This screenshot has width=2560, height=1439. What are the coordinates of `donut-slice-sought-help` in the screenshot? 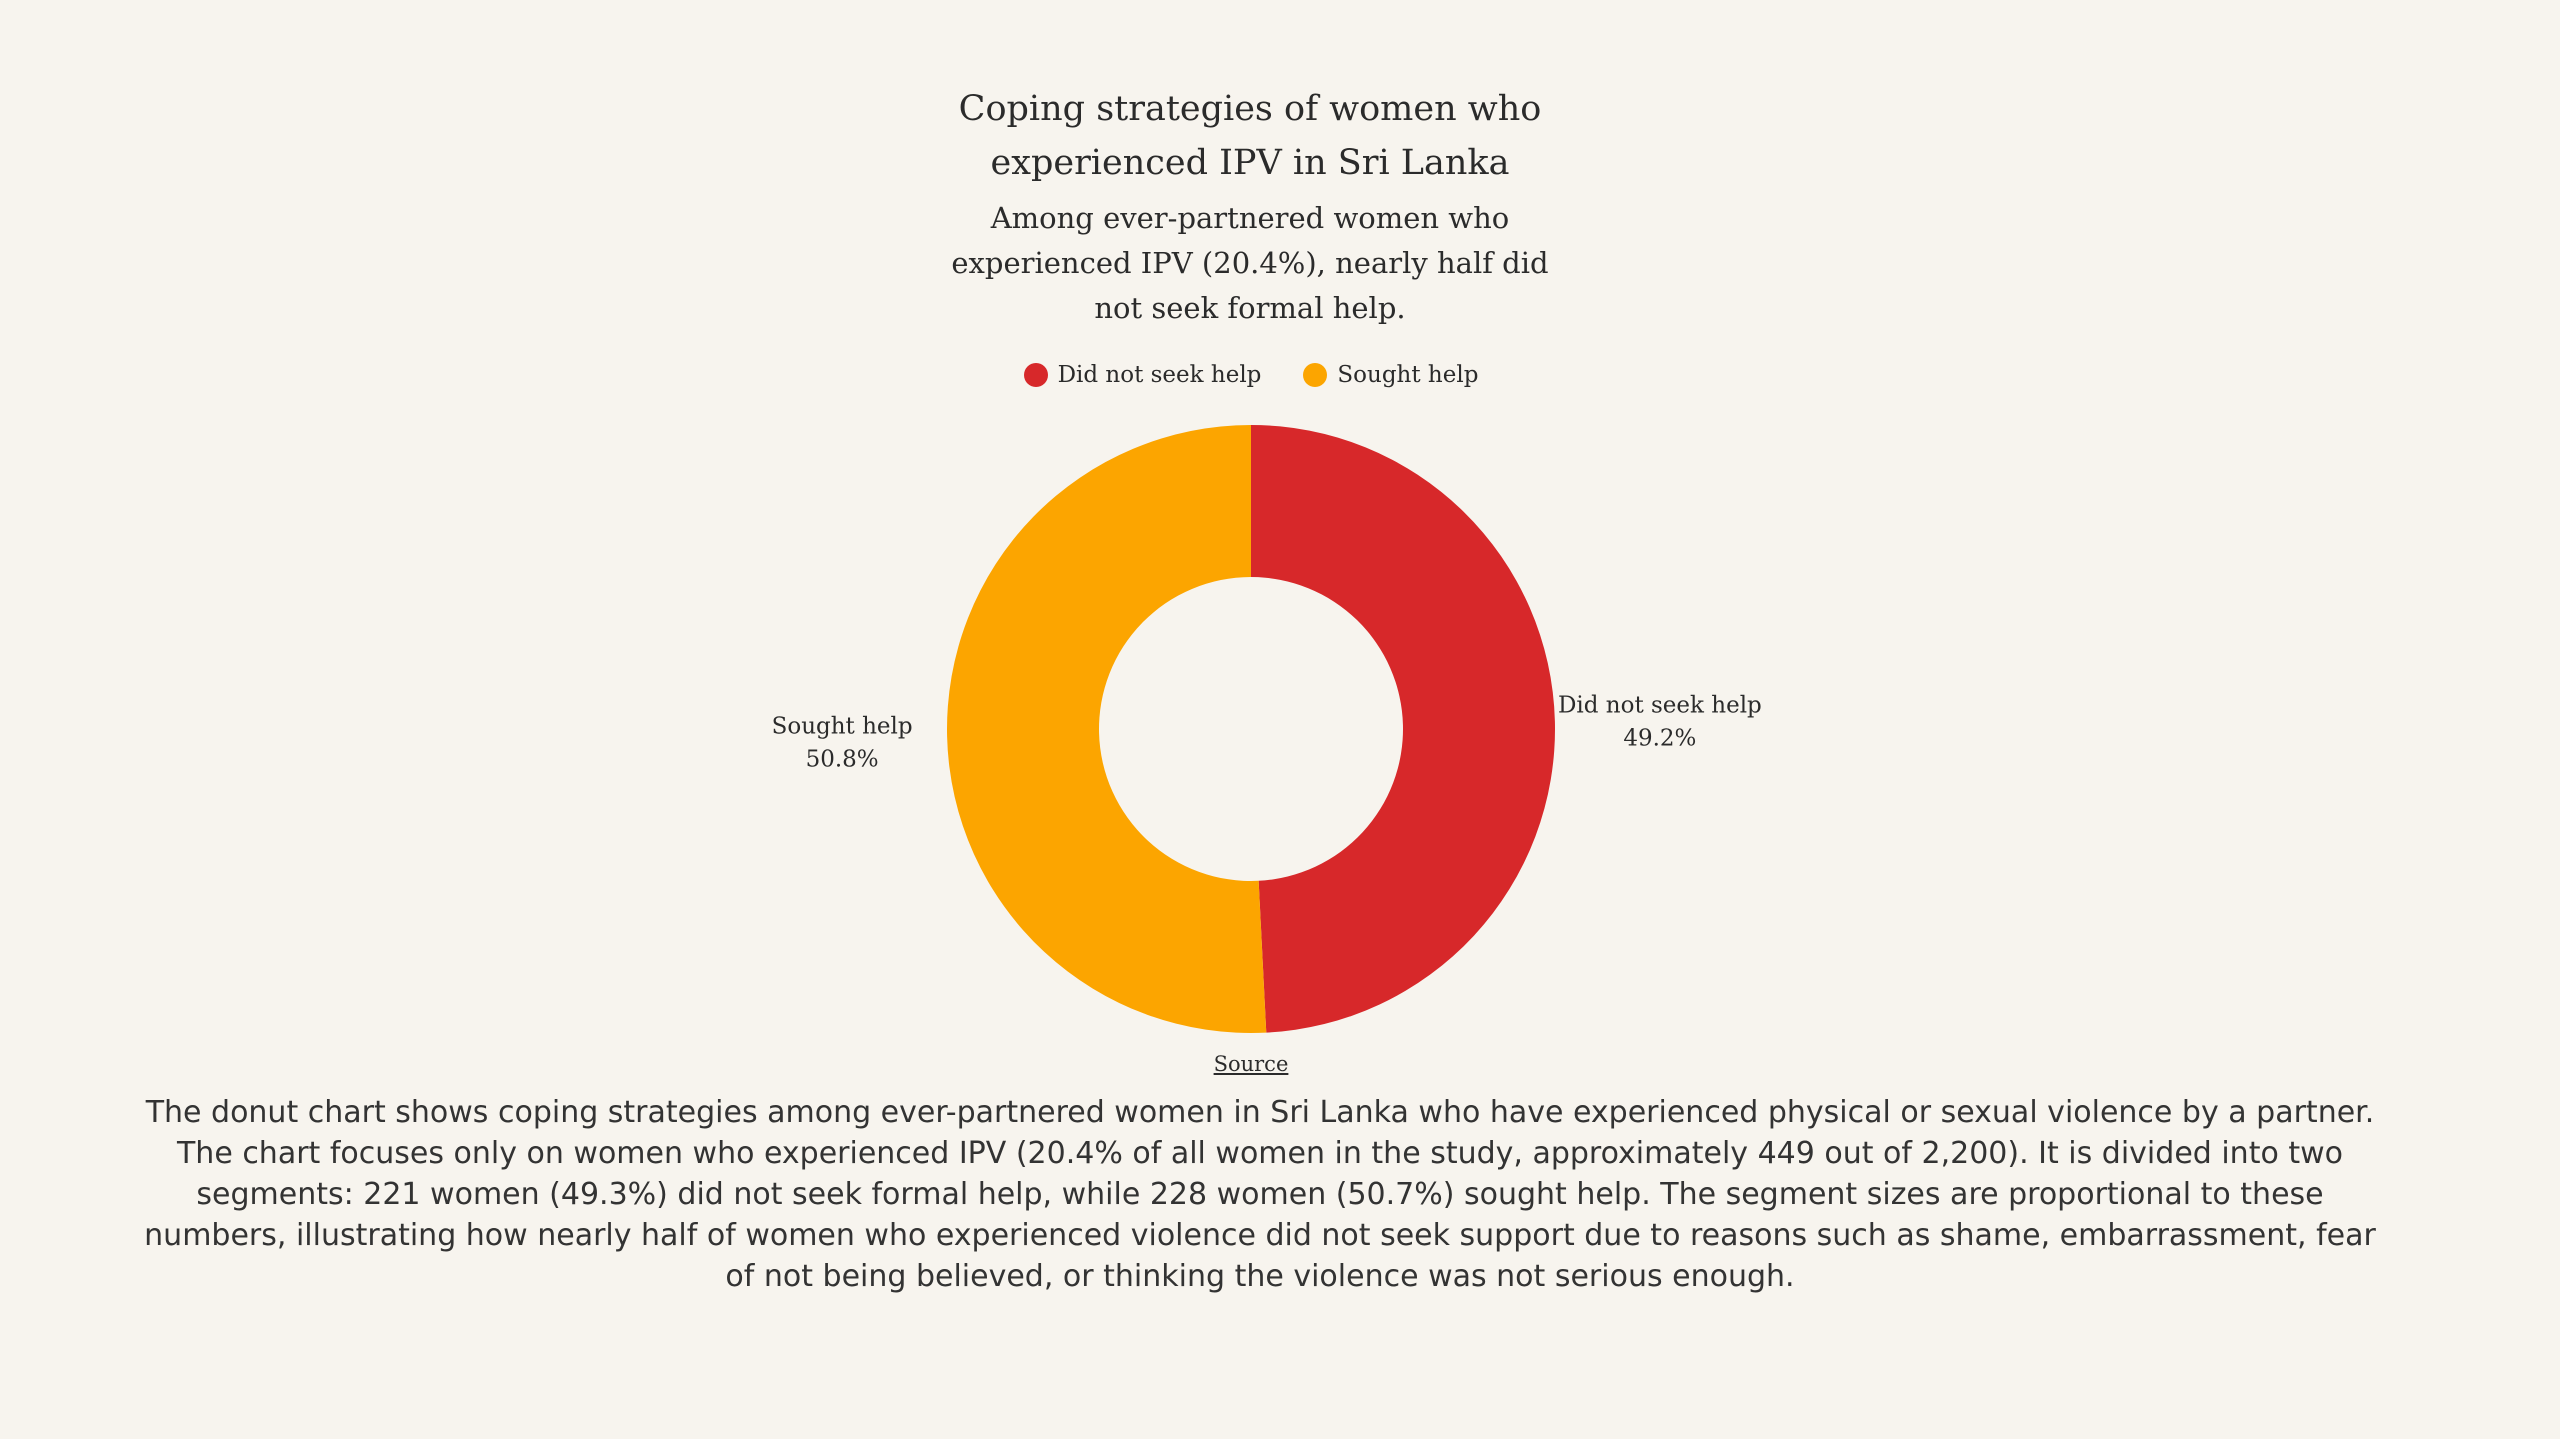 It's located at (1107, 729).